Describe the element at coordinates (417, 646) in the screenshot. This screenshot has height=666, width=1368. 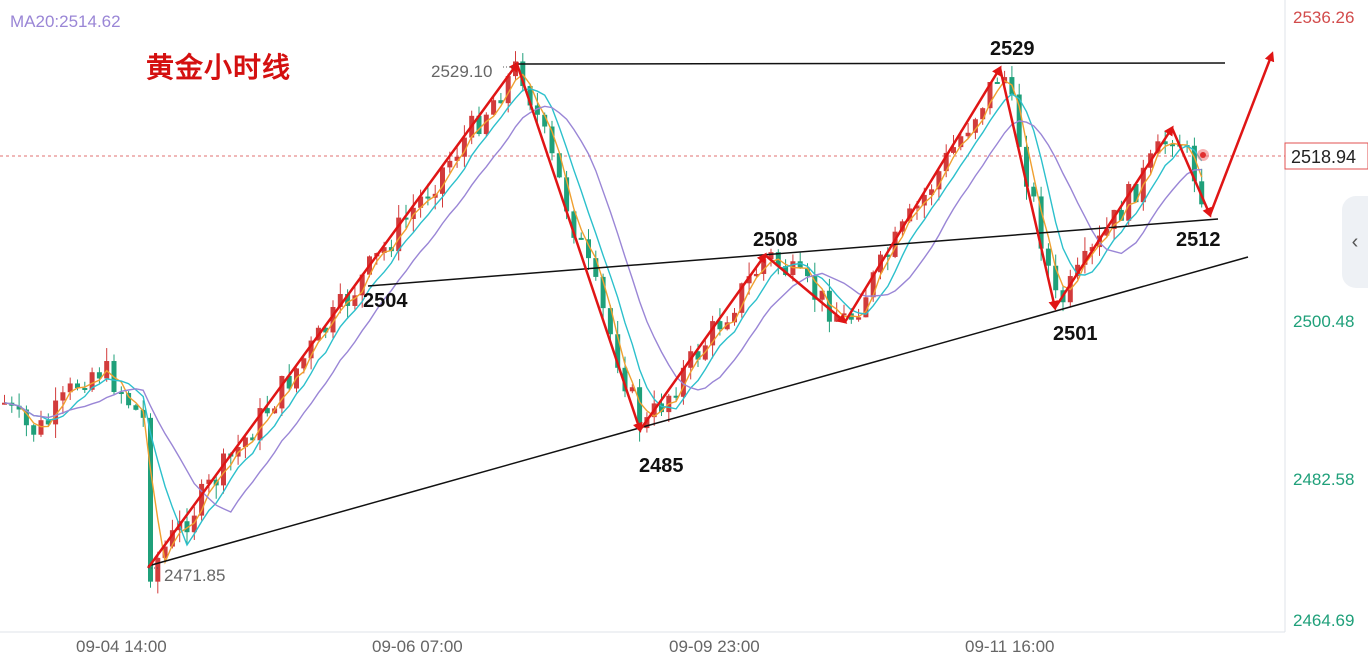
I see `x-tick-label: 09-06 07:00` at that location.